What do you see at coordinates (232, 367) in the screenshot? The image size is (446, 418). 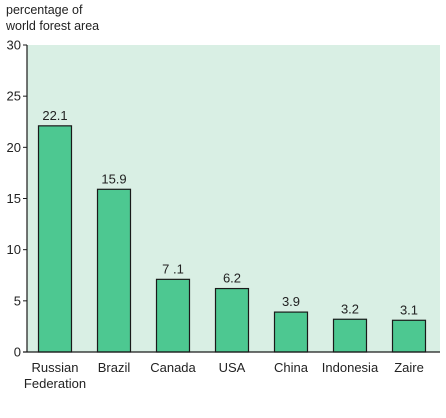 I see `category-label: USA` at bounding box center [232, 367].